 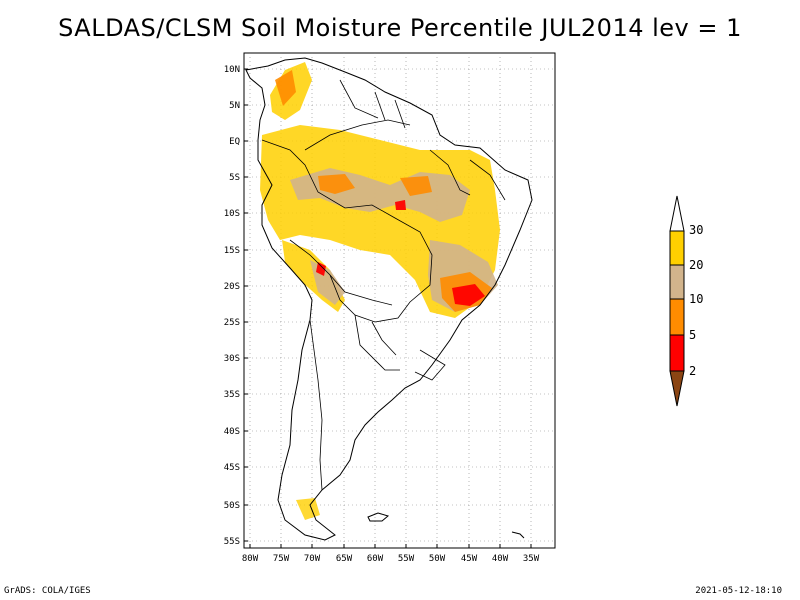 What do you see at coordinates (518, 535) in the screenshot?
I see `south-georgia` at bounding box center [518, 535].